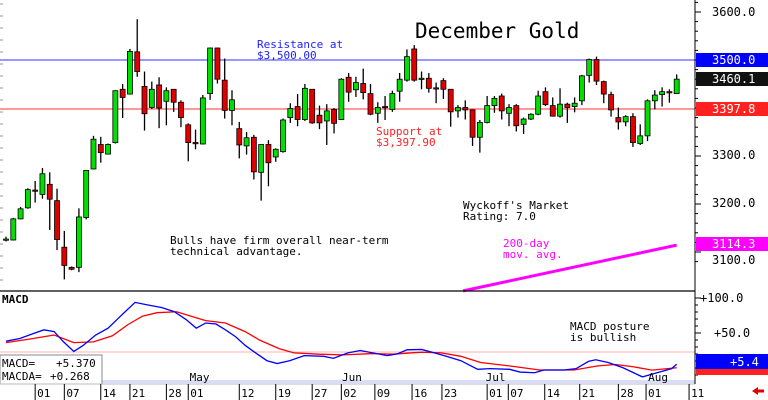 The image size is (768, 400). What do you see at coordinates (497, 31) in the screenshot?
I see `chart-title: December Gold` at bounding box center [497, 31].